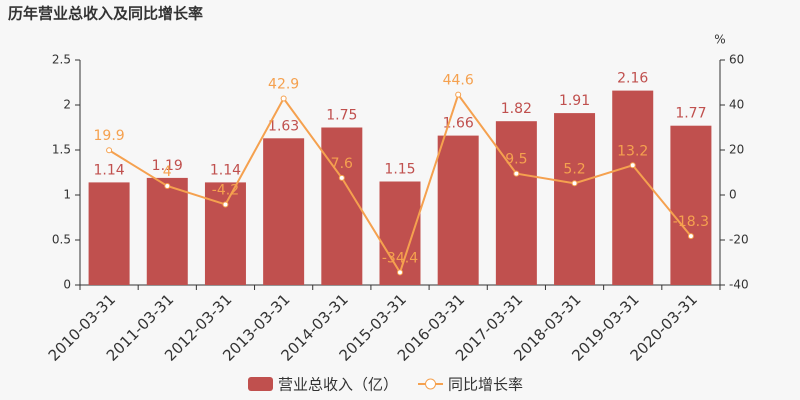 The height and width of the screenshot is (400, 800). Describe the element at coordinates (341, 116) in the screenshot. I see `bar-value-label: 1.75` at that location.